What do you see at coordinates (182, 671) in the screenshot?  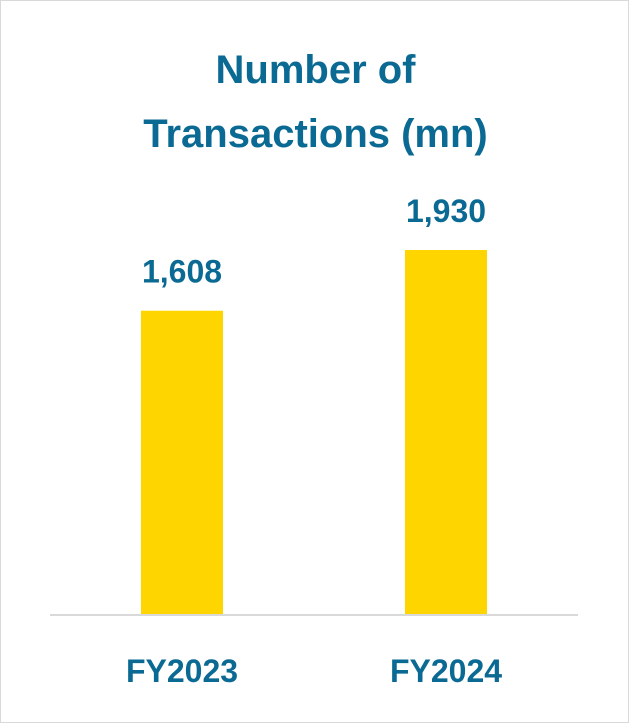 I see `category-label-fy2023: FY2023` at bounding box center [182, 671].